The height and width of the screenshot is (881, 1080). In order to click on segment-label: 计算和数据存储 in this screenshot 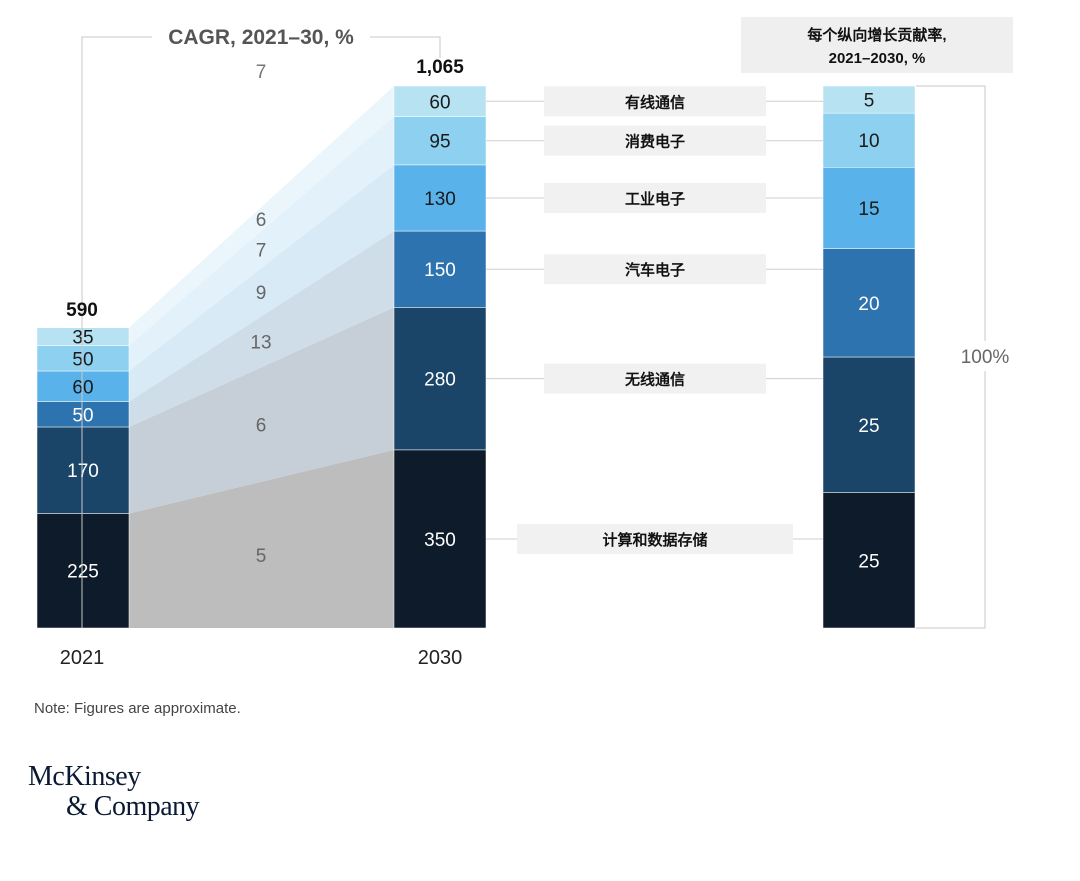, I will do `click(654, 540)`.